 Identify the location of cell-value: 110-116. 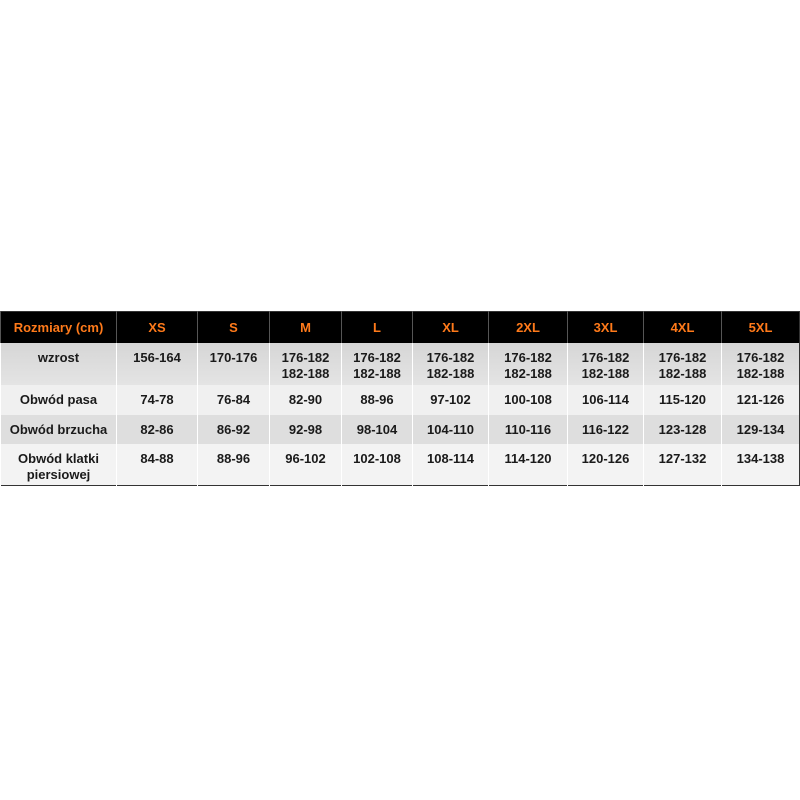
(528, 429).